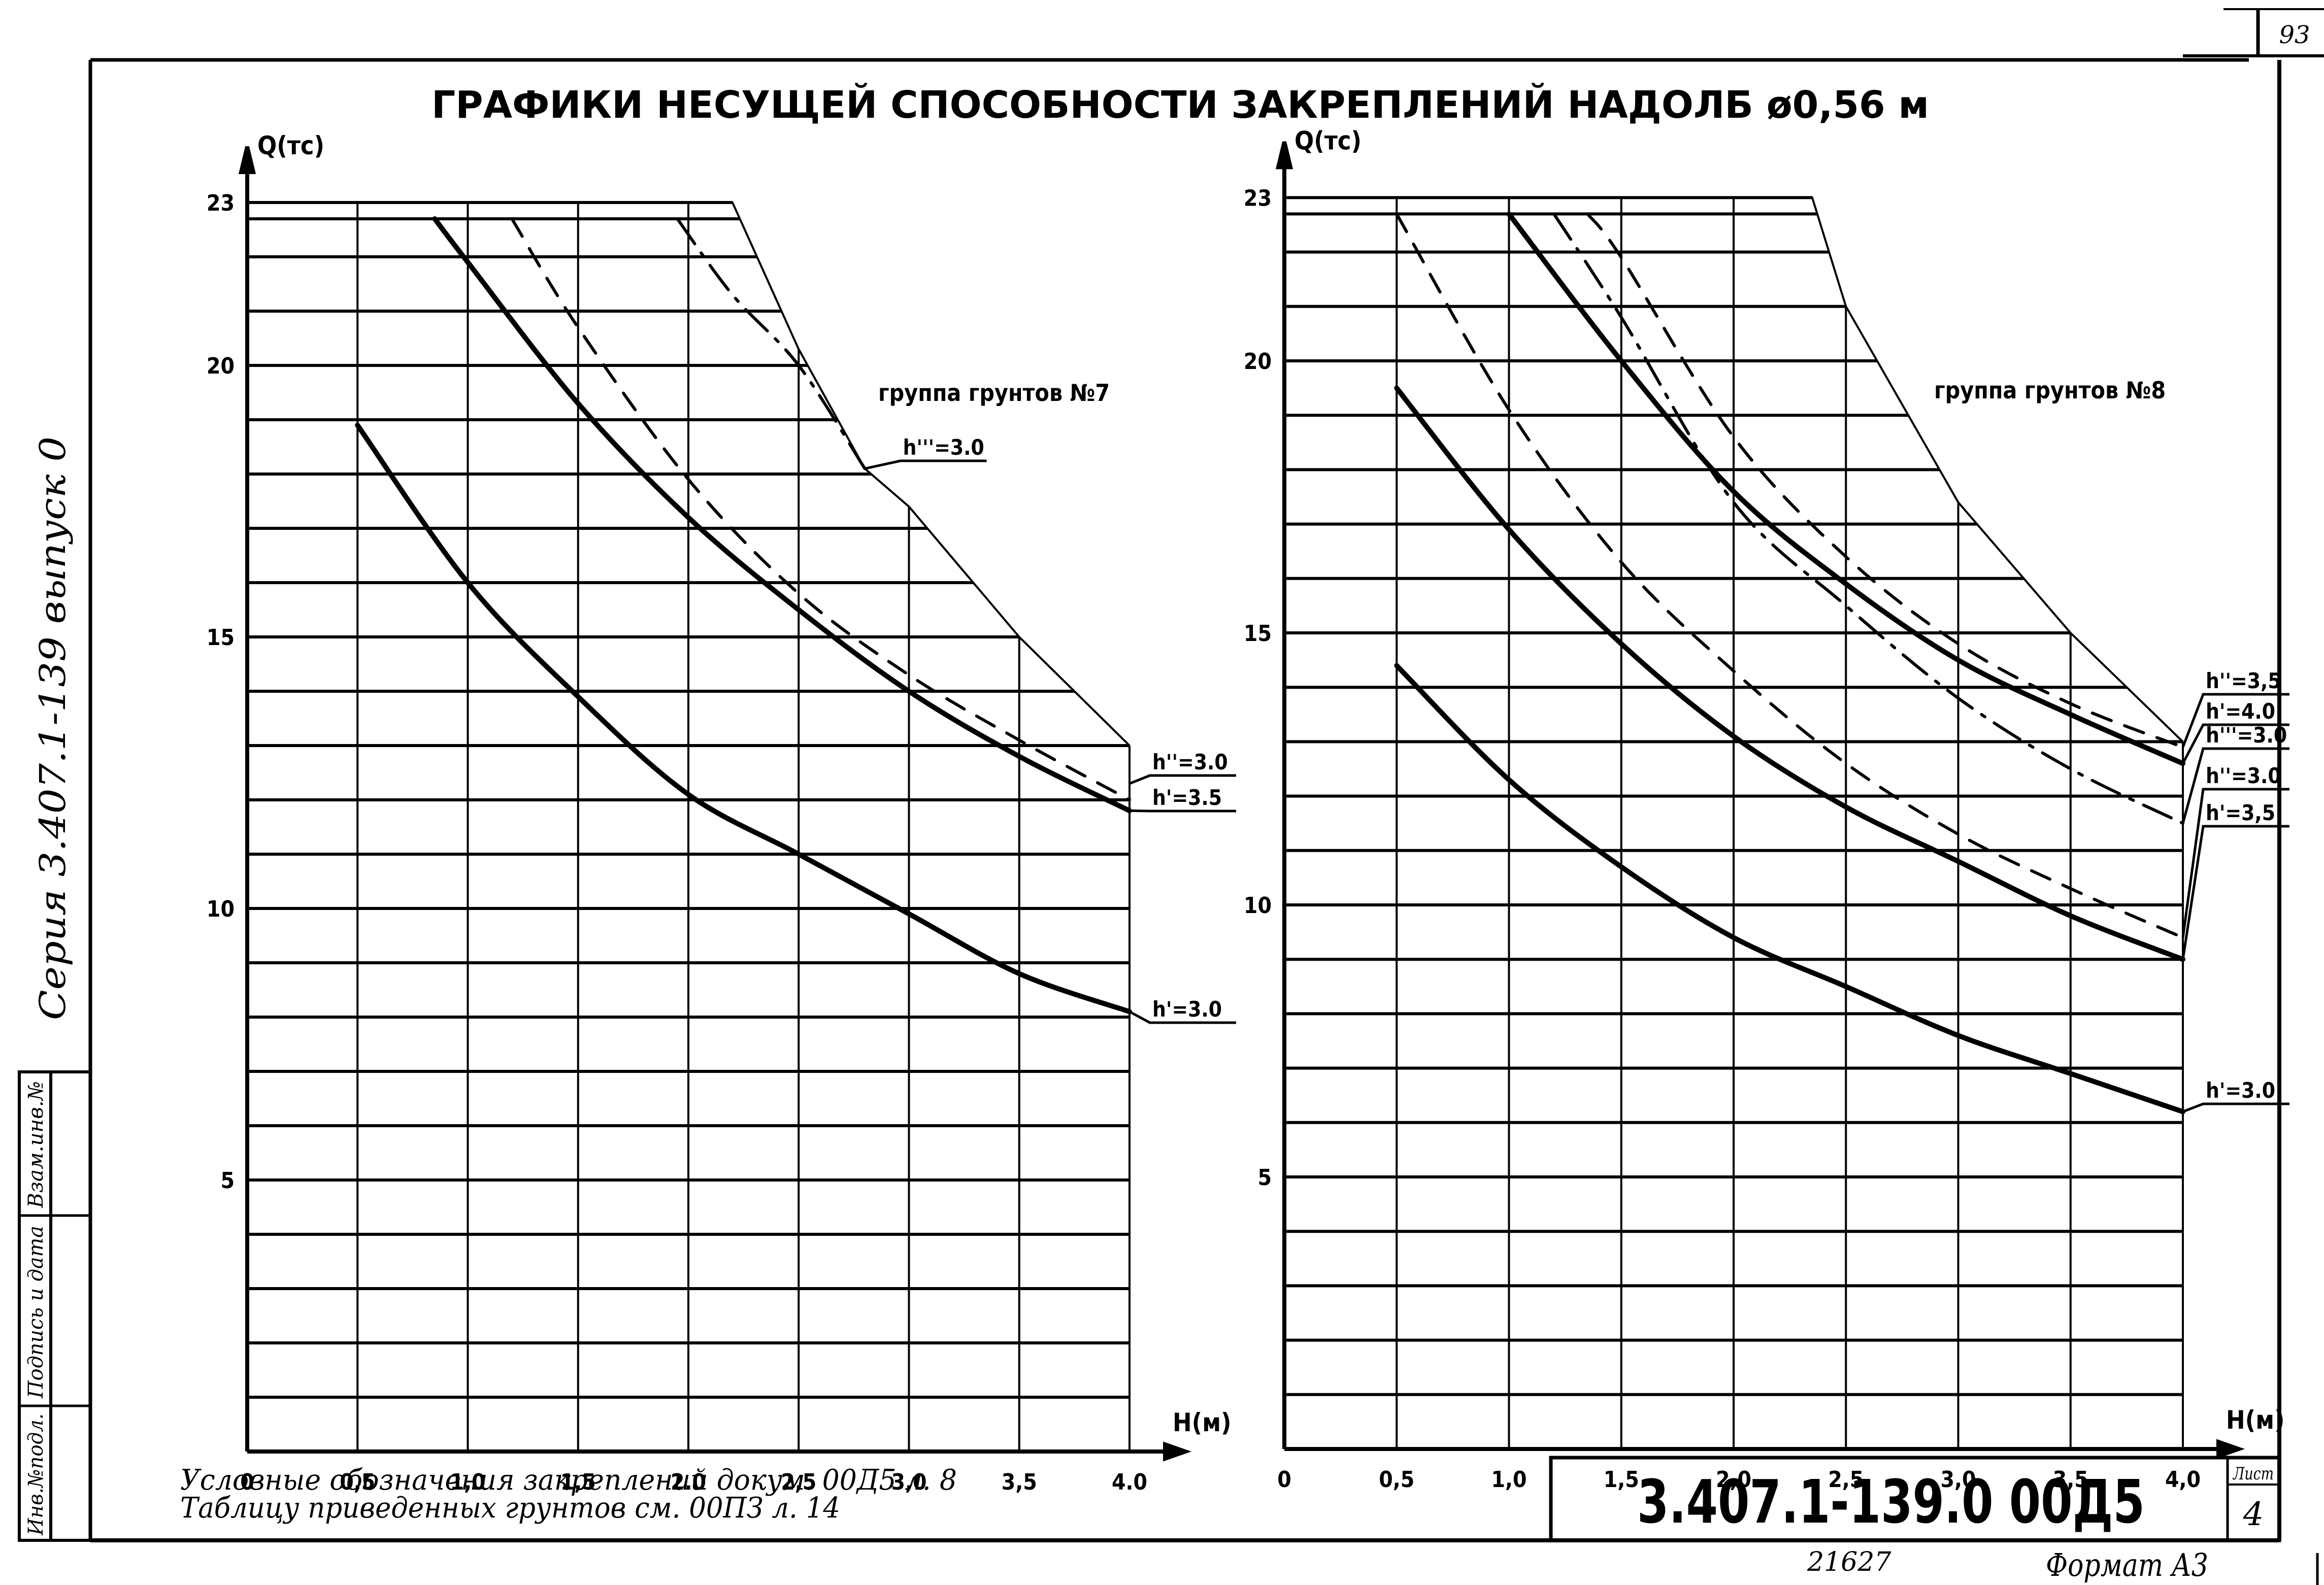 This screenshot has height=1585, width=2324. What do you see at coordinates (1891, 1502) in the screenshot?
I see `document-code: 3.407.1-139.0 00Д5` at bounding box center [1891, 1502].